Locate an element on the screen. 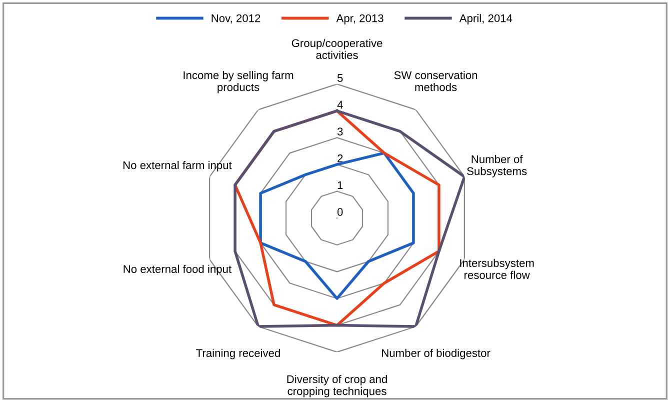 Image resolution: width=670 pixels, height=402 pixels. legend-label: April, 2014 is located at coordinates (485, 19).